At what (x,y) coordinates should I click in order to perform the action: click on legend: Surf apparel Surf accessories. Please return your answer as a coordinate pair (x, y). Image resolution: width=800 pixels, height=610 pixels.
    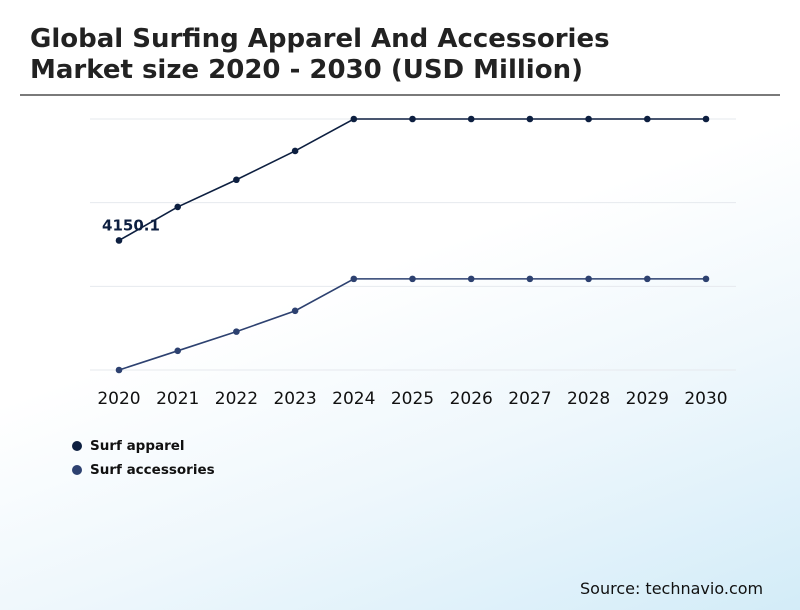
    Looking at the image, I should click on (143, 458).